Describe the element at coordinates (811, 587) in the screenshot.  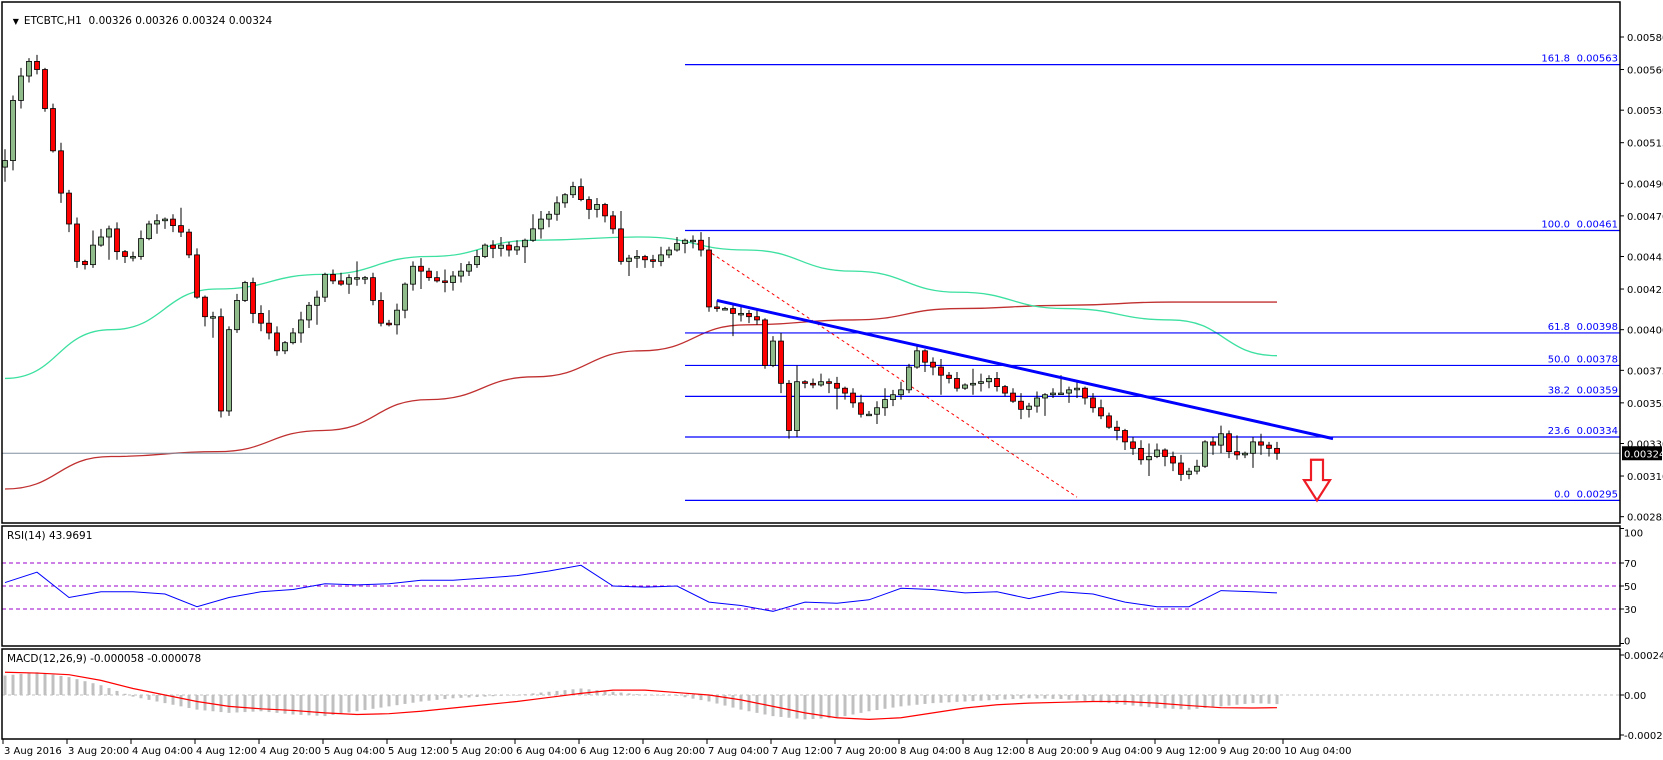
I see `rsi-pane` at that location.